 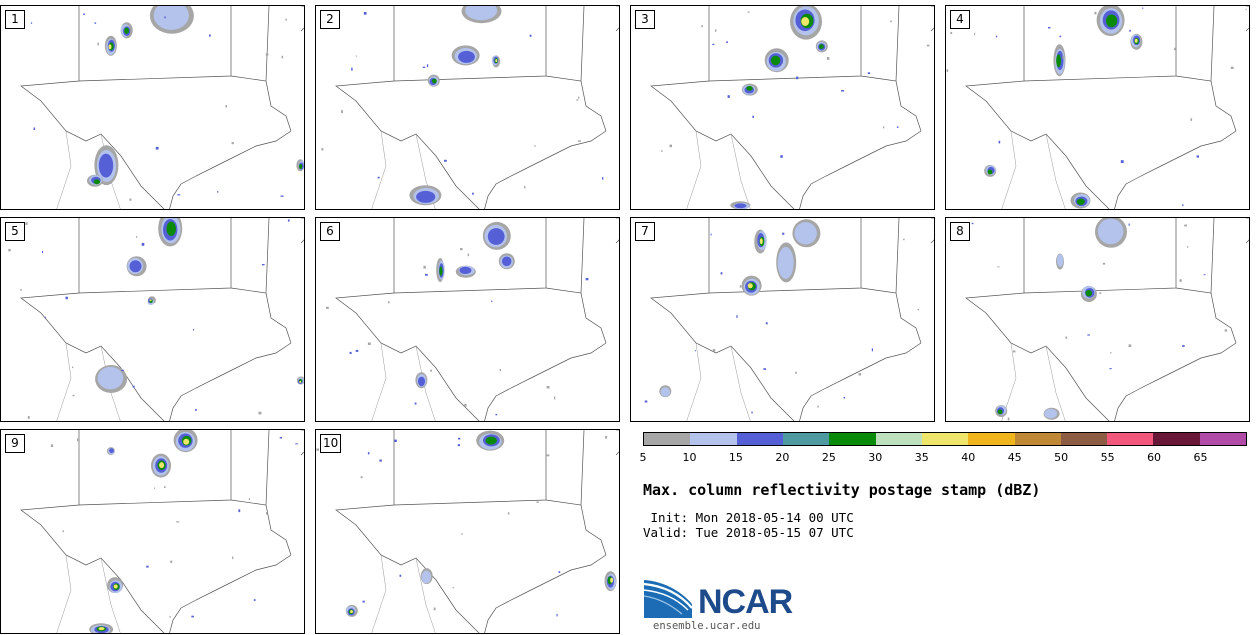 What do you see at coordinates (331, 443) in the screenshot?
I see `member-label: 10` at bounding box center [331, 443].